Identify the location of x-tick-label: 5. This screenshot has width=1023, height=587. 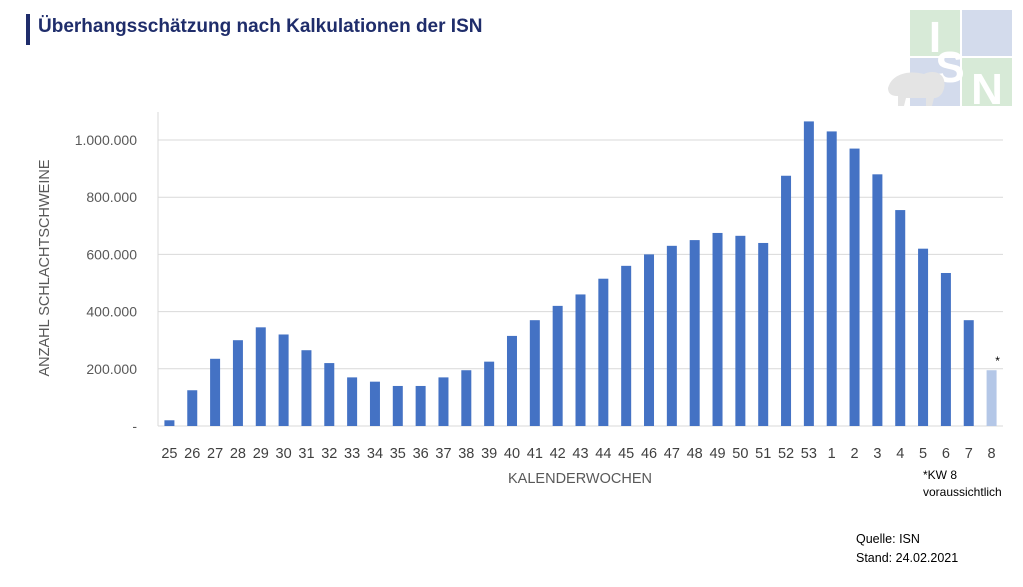
(923, 454).